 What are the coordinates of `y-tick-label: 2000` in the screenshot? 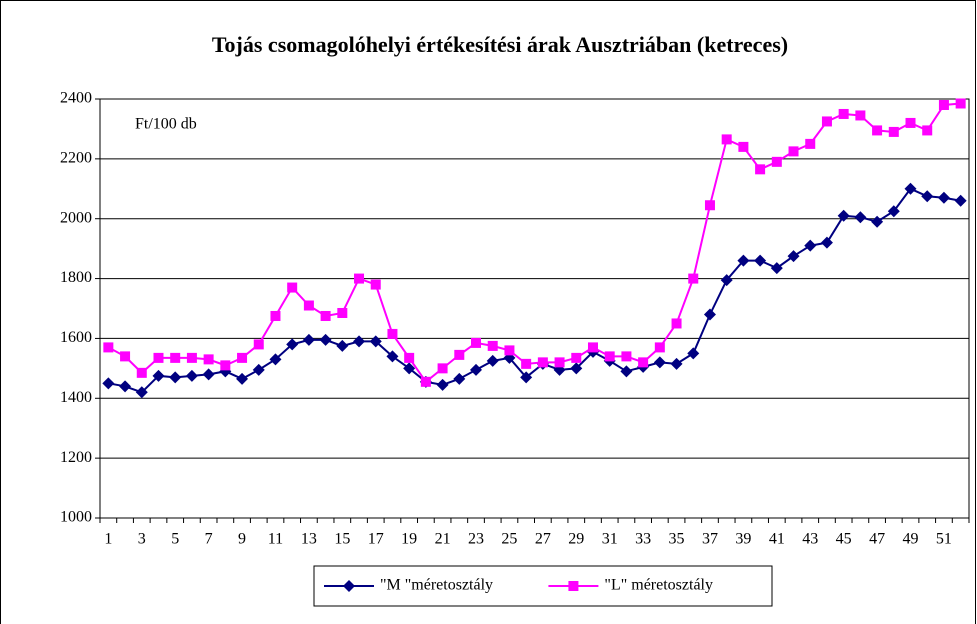 It's located at (76, 217).